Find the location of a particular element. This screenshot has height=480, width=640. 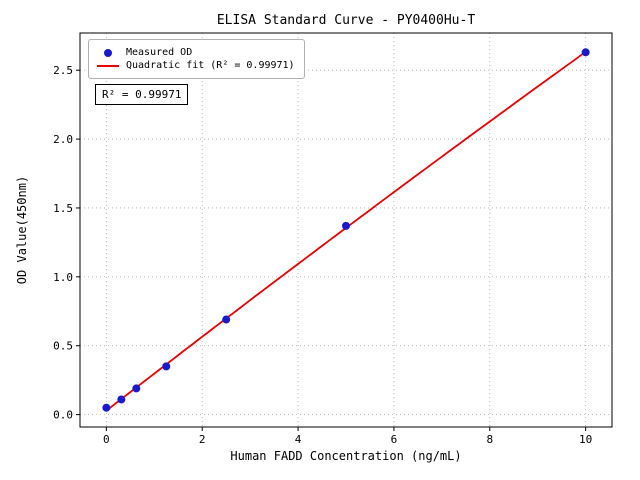

y-tick-label: 1.5 is located at coordinates (63, 208).